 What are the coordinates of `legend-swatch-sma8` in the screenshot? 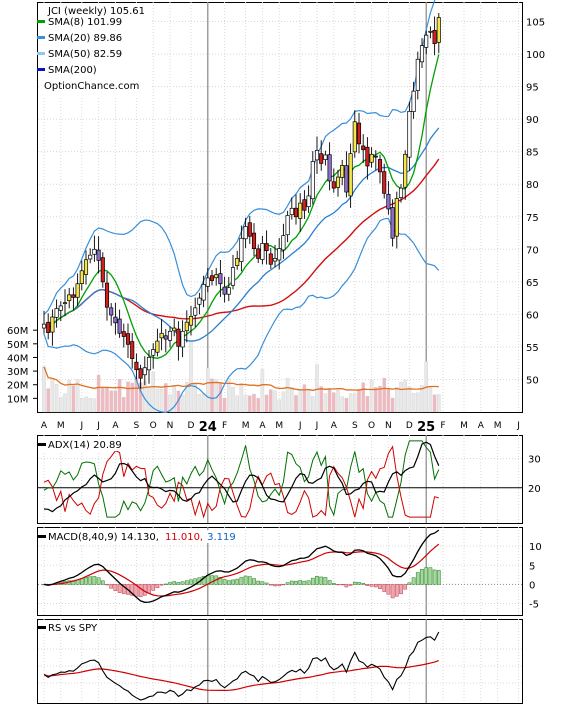 It's located at (41, 21).